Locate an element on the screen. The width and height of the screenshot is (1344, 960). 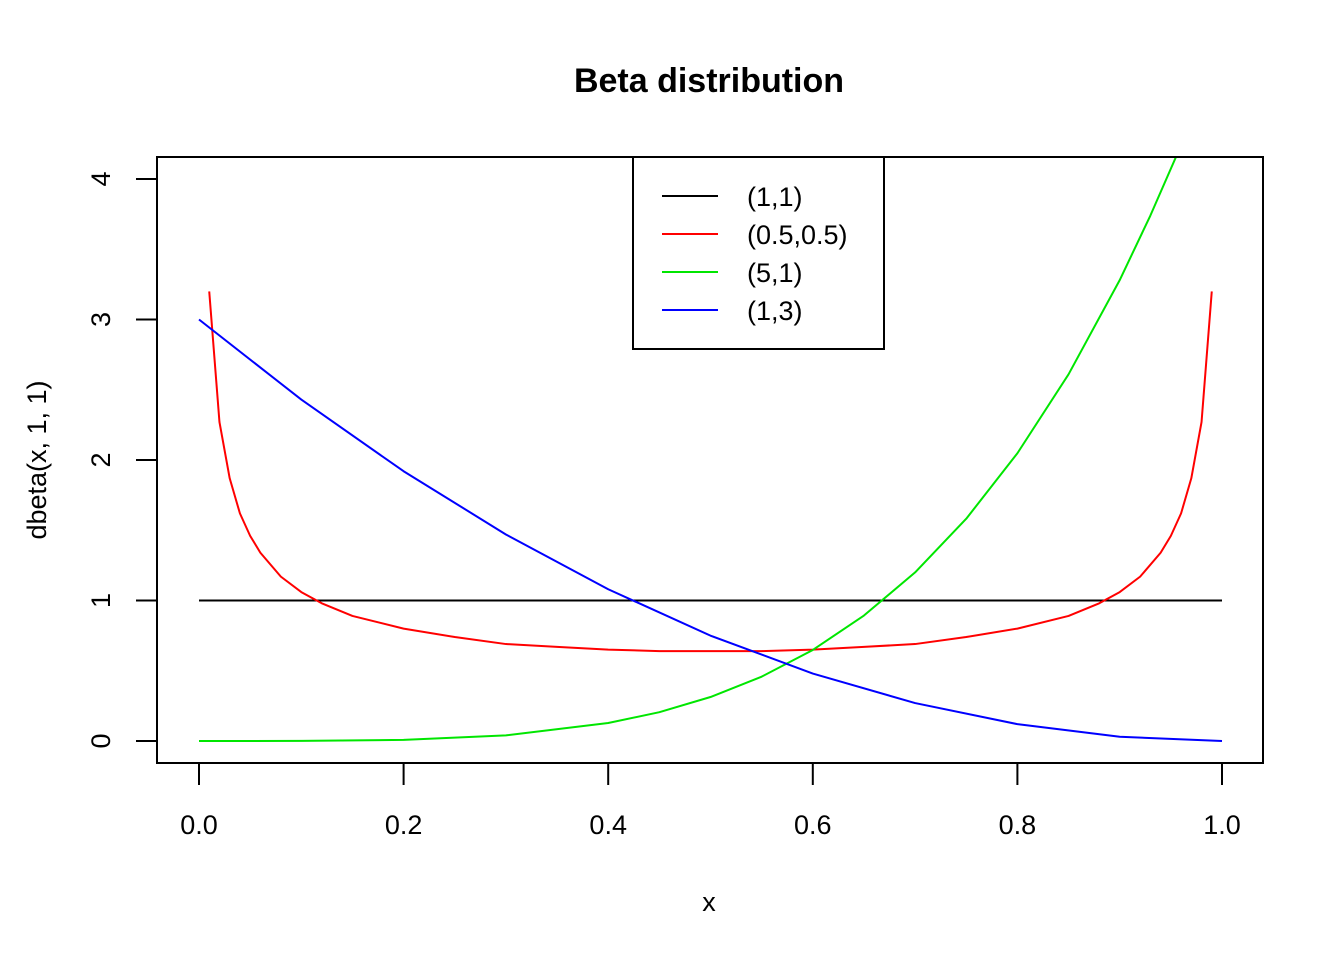
legend-label: (1,1) is located at coordinates (775, 197).